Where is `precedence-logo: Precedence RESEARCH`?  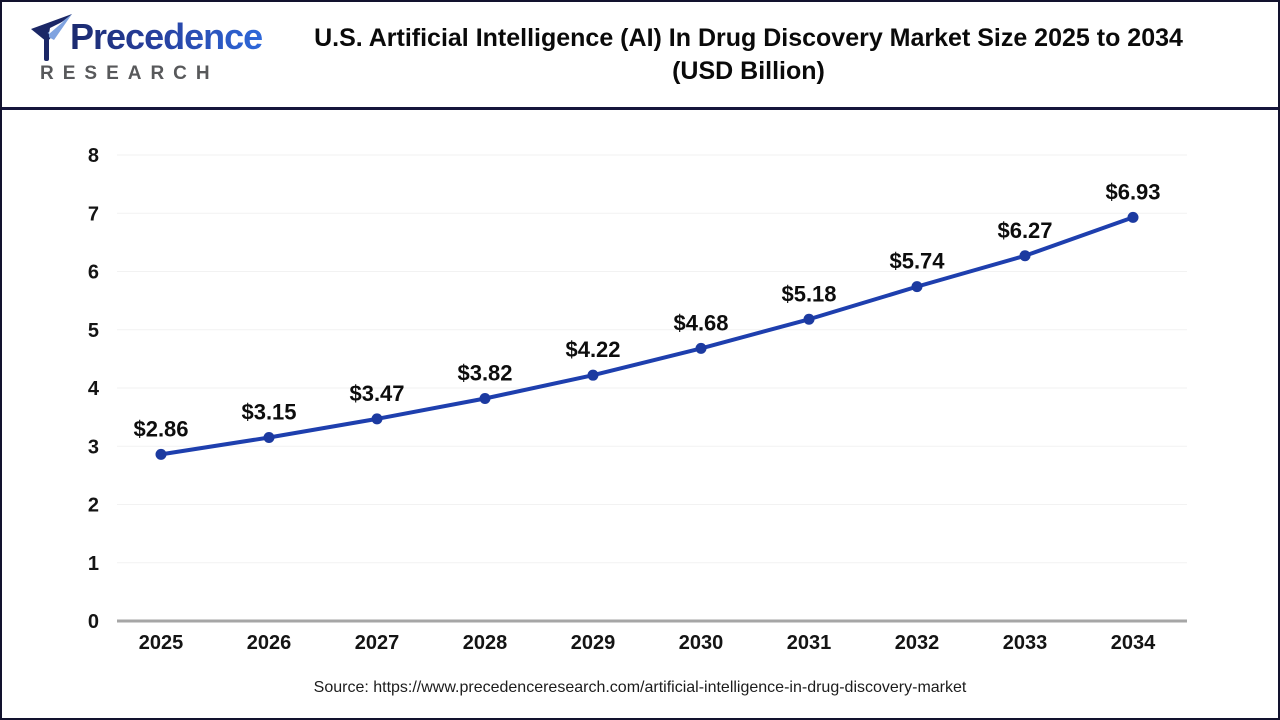 precedence-logo: Precedence RESEARCH is located at coordinates (146, 48).